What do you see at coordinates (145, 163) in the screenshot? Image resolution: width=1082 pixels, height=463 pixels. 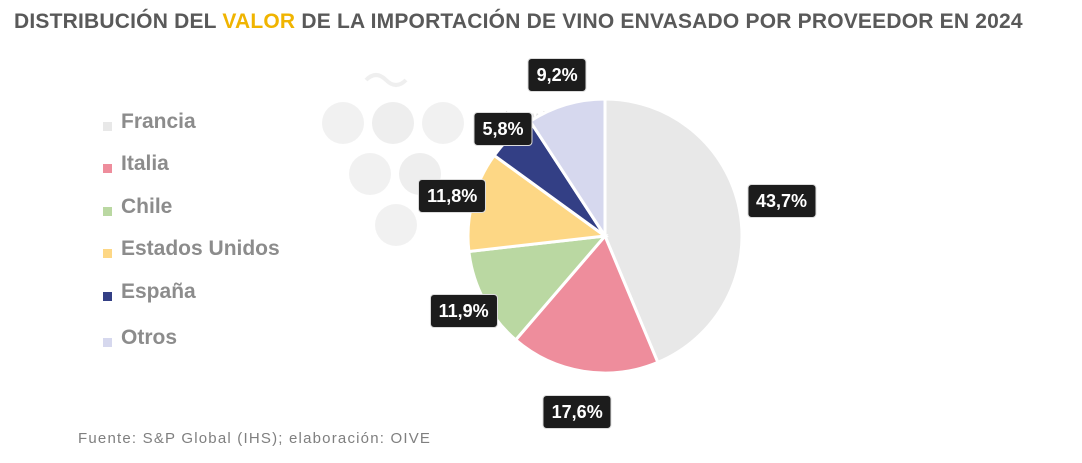 I see `legend-label: Italia` at bounding box center [145, 163].